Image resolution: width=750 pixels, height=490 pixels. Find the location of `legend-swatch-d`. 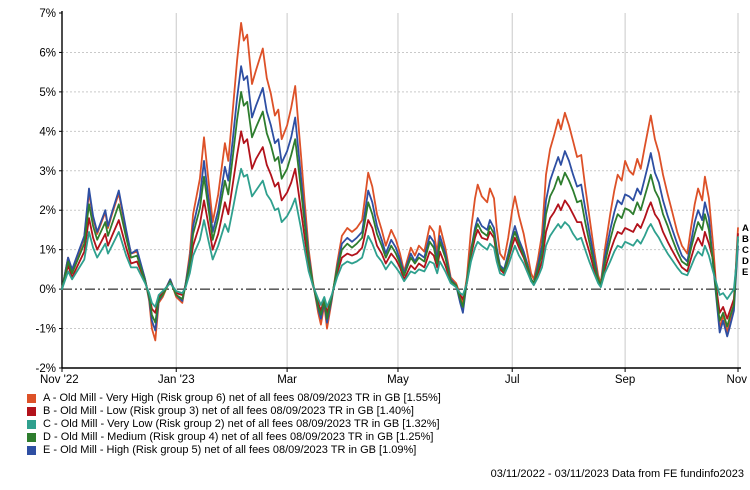

legend-swatch-d is located at coordinates (31, 437).